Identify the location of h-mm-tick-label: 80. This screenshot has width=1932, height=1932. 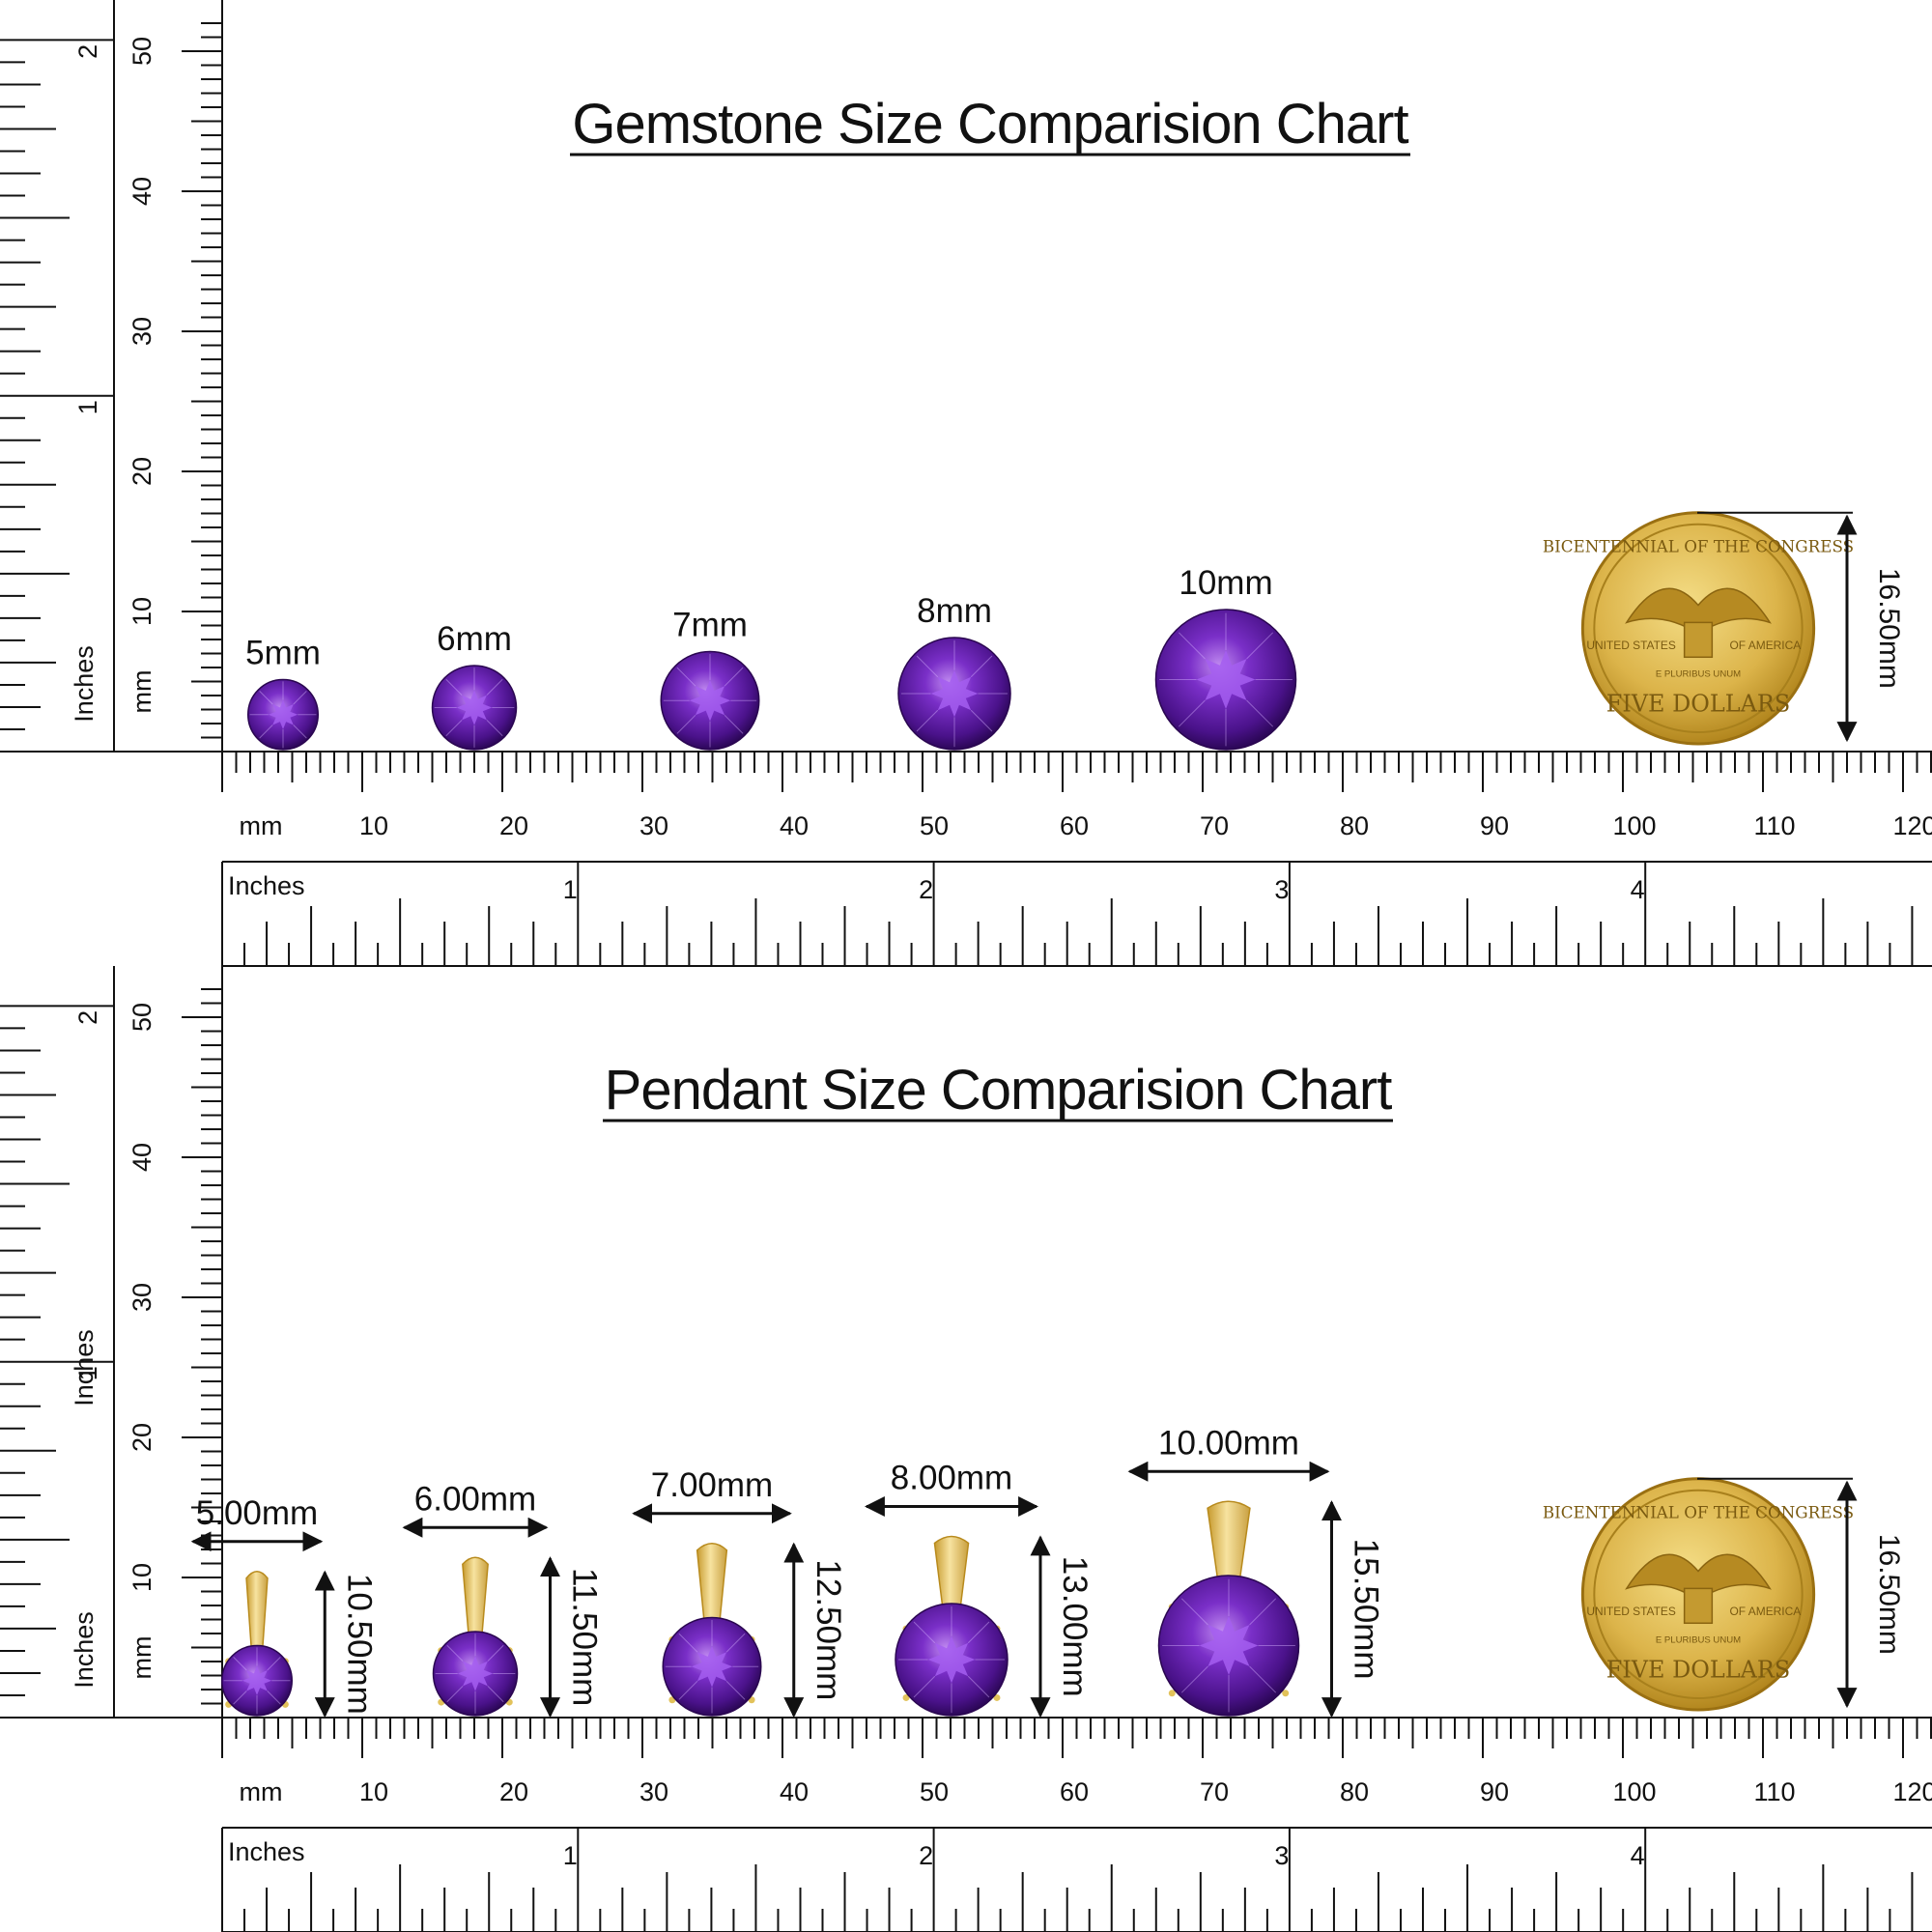
(1354, 825).